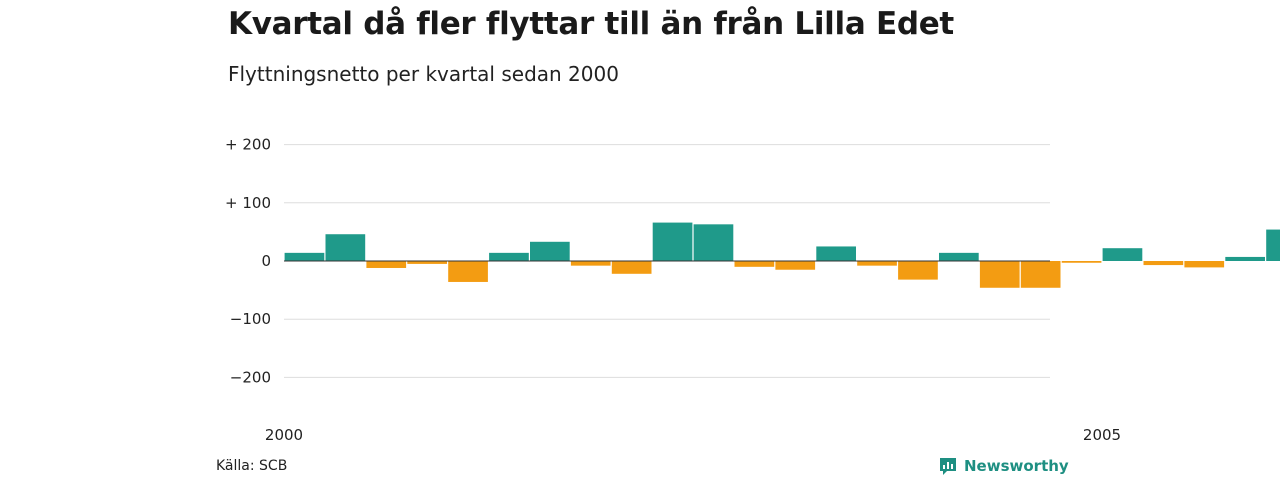 This screenshot has width=1280, height=480. I want to click on y-tick-label: + 100, so click(248, 203).